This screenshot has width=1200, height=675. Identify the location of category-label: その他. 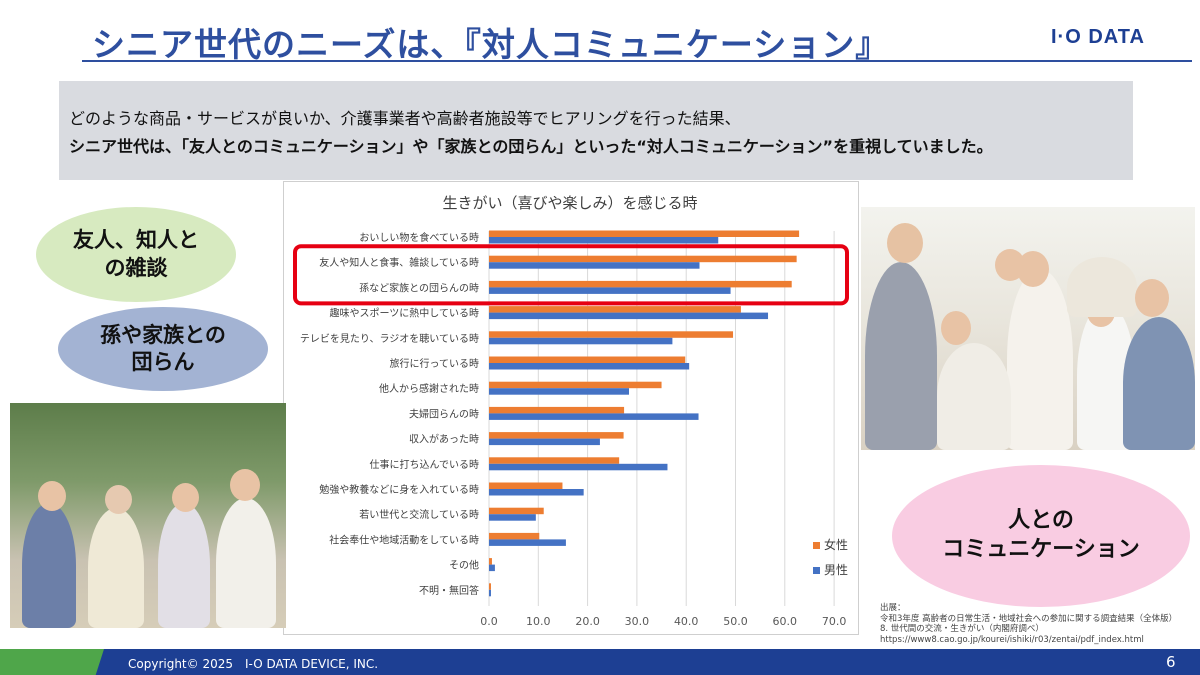
(464, 565).